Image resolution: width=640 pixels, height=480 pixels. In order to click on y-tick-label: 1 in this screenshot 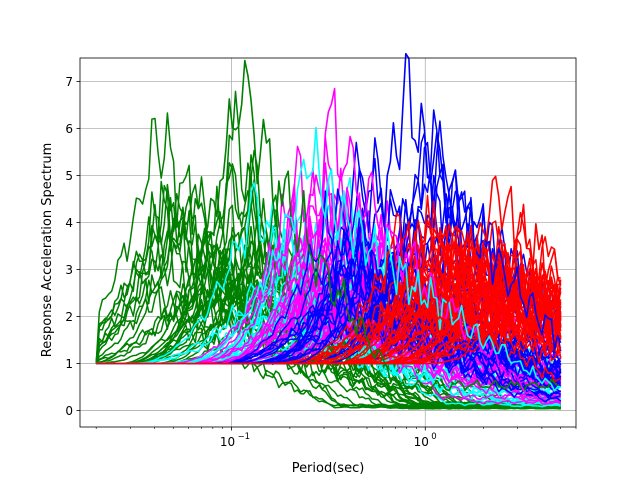, I will do `click(69, 364)`.